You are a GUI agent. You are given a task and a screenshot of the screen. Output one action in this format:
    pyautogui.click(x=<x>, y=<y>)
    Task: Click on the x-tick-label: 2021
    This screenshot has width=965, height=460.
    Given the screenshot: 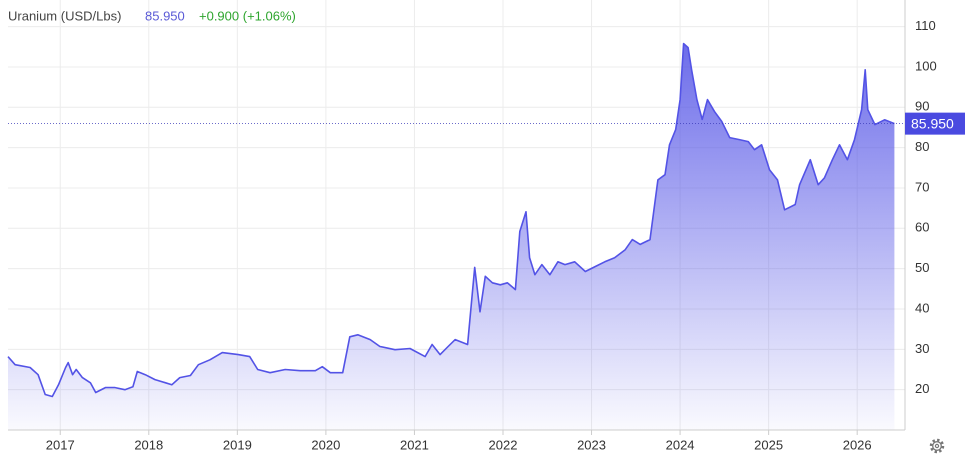 What is the action you would take?
    pyautogui.click(x=414, y=444)
    